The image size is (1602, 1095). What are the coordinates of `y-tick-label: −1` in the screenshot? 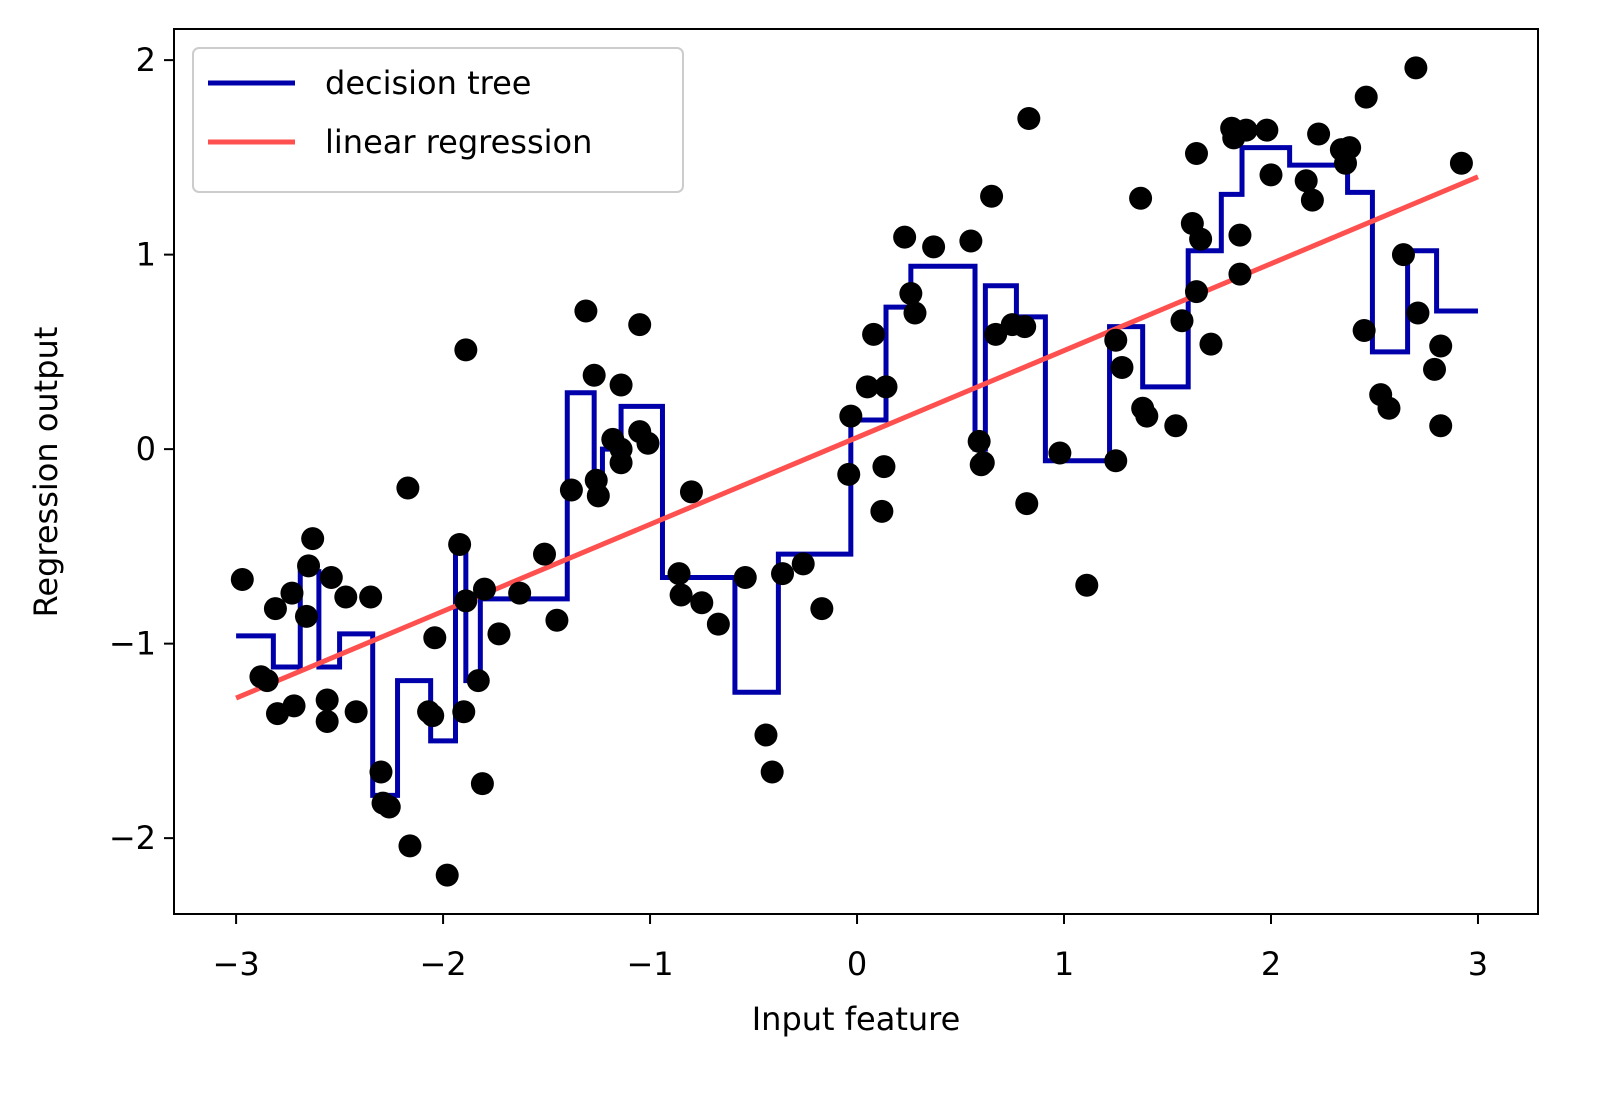 It's located at (132, 644).